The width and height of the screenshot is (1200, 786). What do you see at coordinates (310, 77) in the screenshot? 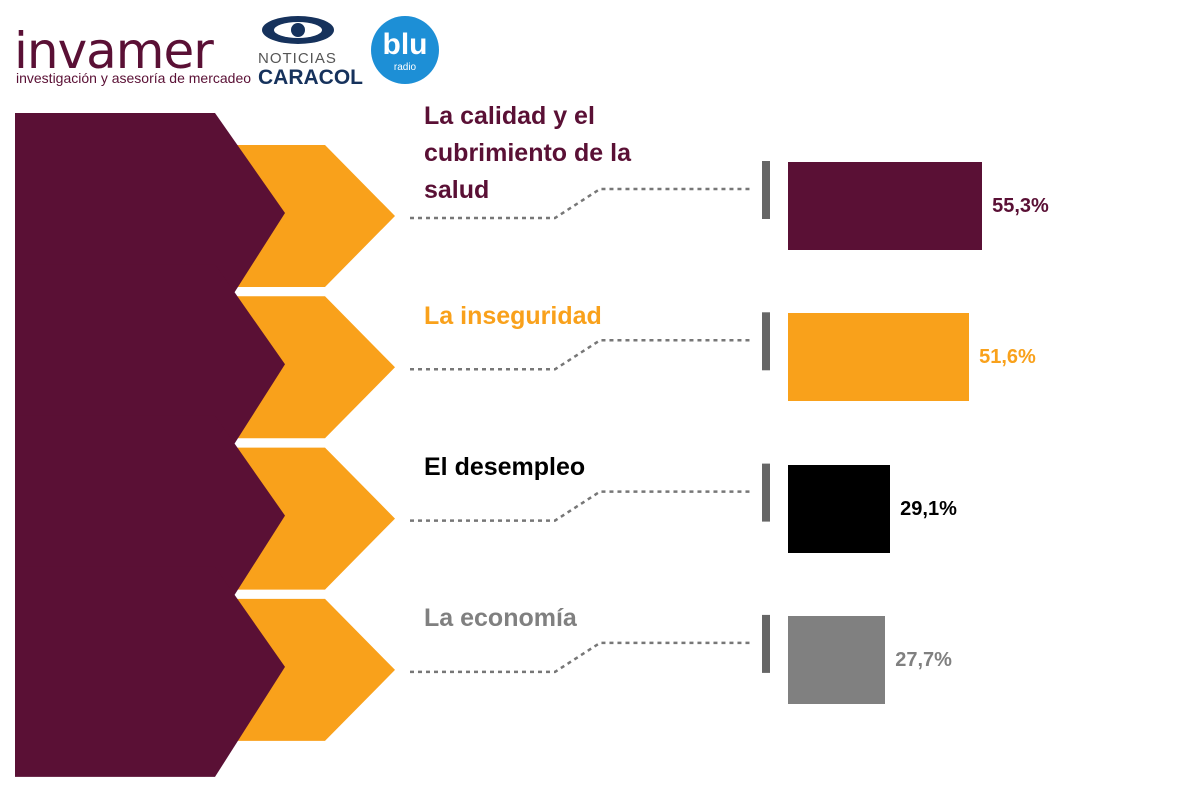
I see `caracol-bottom: CARACOL` at bounding box center [310, 77].